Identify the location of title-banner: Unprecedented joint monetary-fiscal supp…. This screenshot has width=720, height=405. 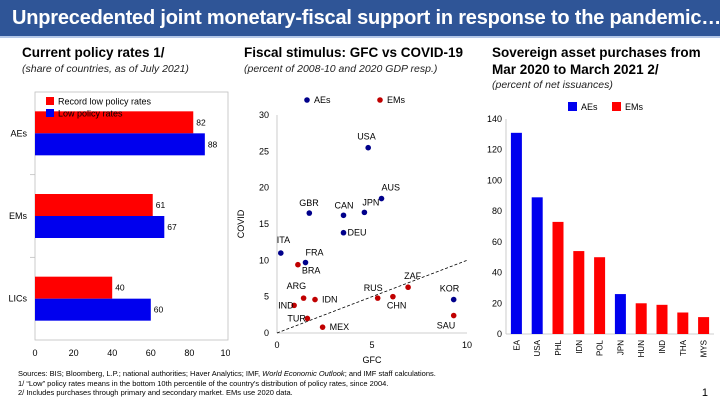
(360, 19).